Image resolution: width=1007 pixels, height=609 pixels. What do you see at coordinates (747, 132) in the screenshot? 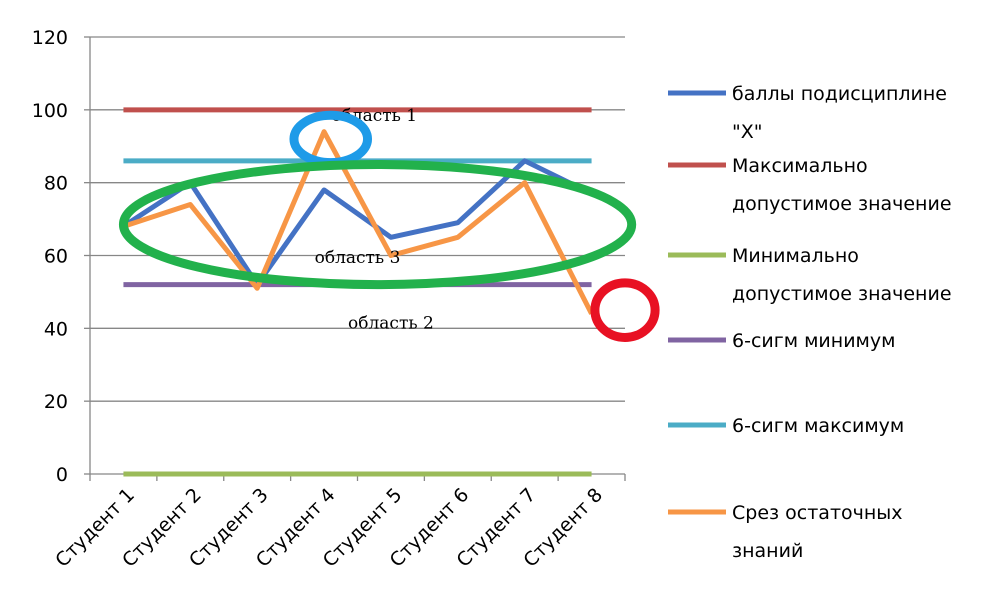
I see `legend-label: "Х"` at bounding box center [747, 132].